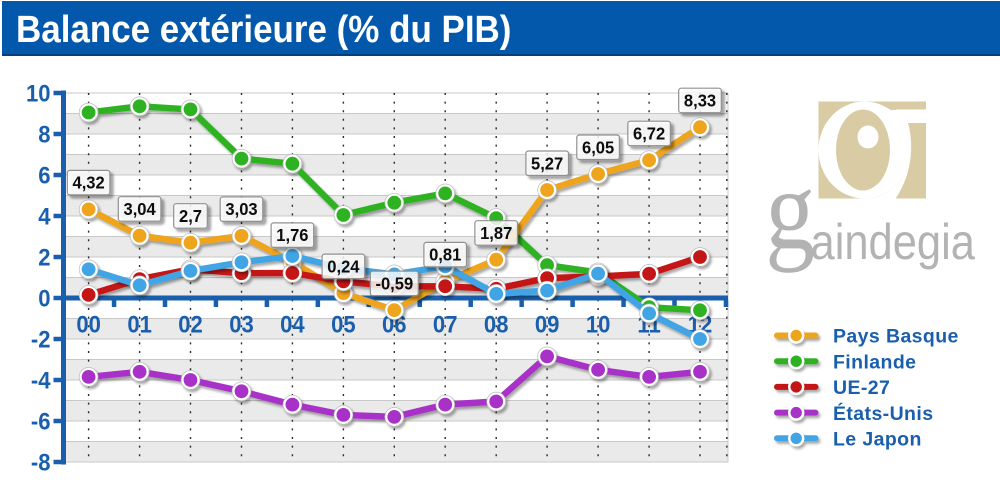  I want to click on svg-text: 0, so click(44, 298).